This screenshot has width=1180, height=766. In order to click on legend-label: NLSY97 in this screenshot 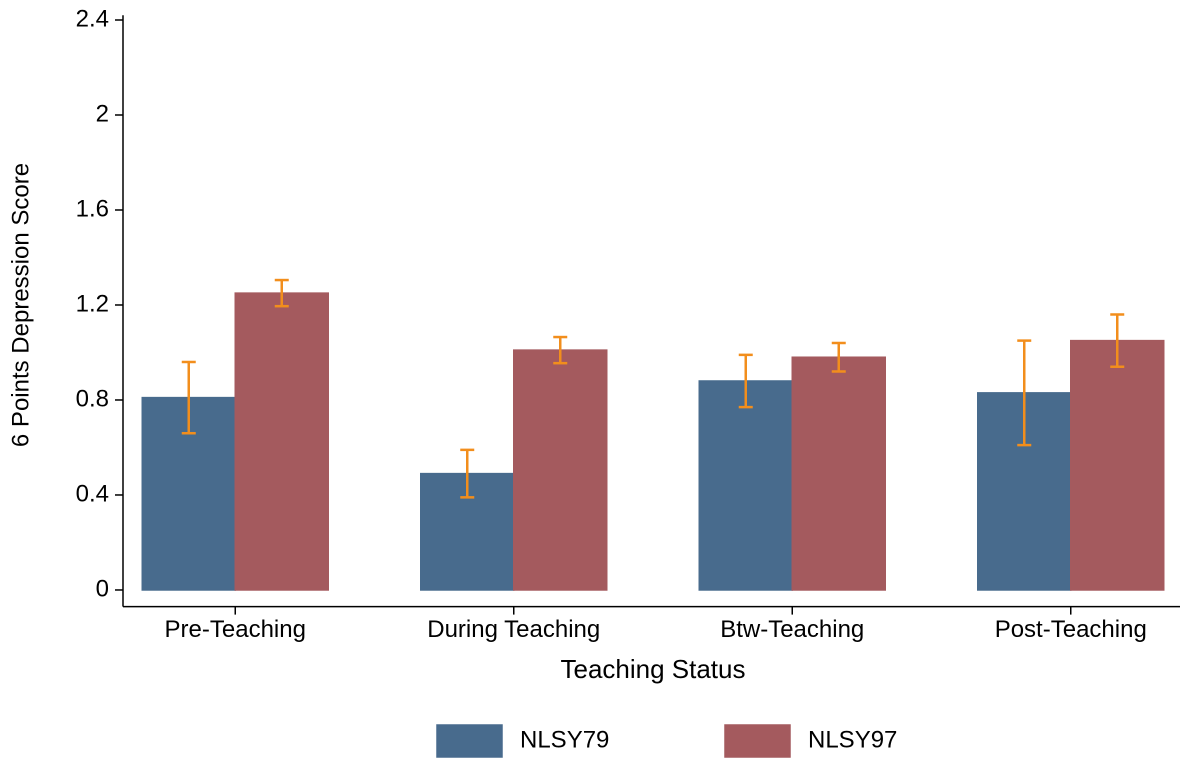, I will do `click(852, 739)`.